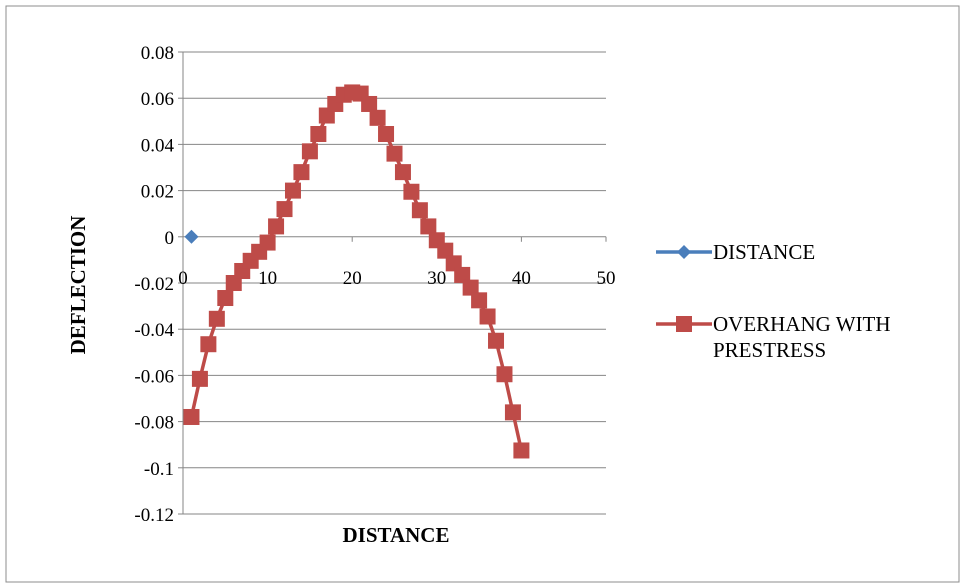 The height and width of the screenshot is (588, 965). Describe the element at coordinates (154, 376) in the screenshot. I see `y-tick-label: -0.06` at that location.